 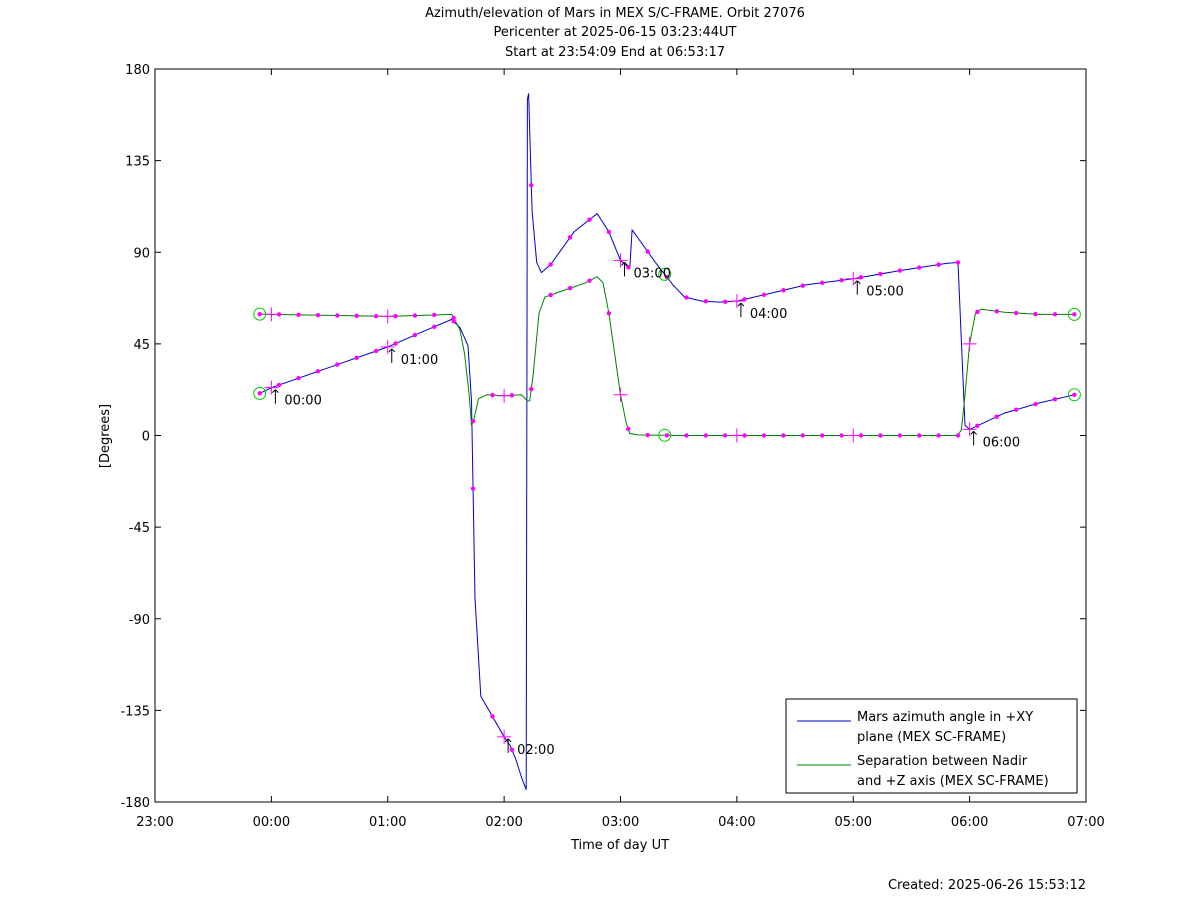 I want to click on legend-box, so click(x=931, y=746).